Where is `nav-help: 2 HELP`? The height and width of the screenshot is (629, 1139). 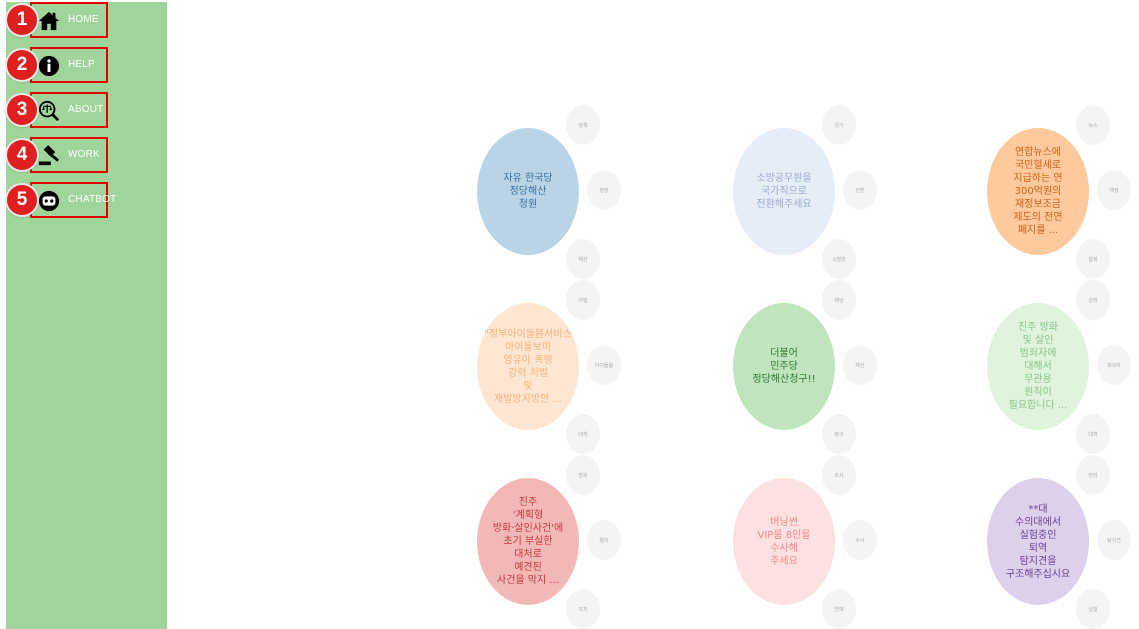 nav-help: 2 HELP is located at coordinates (57, 65).